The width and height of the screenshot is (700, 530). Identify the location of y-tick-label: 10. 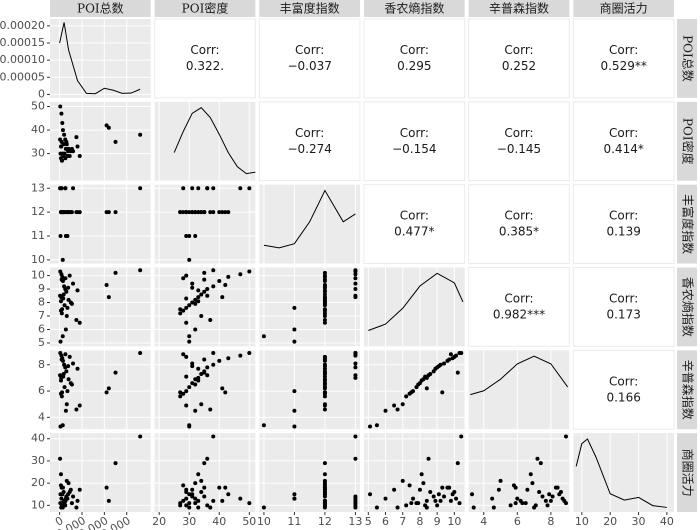
(38, 259).